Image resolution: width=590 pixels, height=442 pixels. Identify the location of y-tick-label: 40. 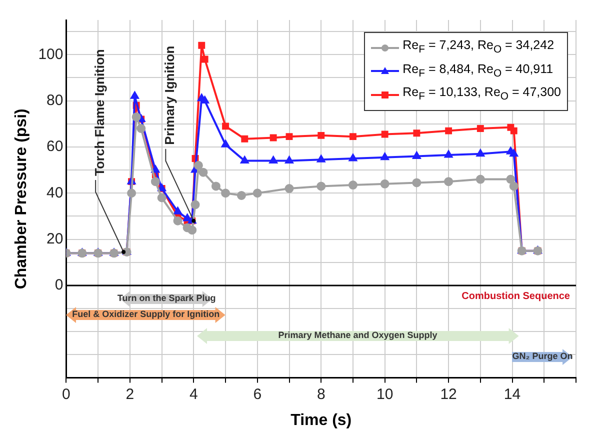
(55, 193).